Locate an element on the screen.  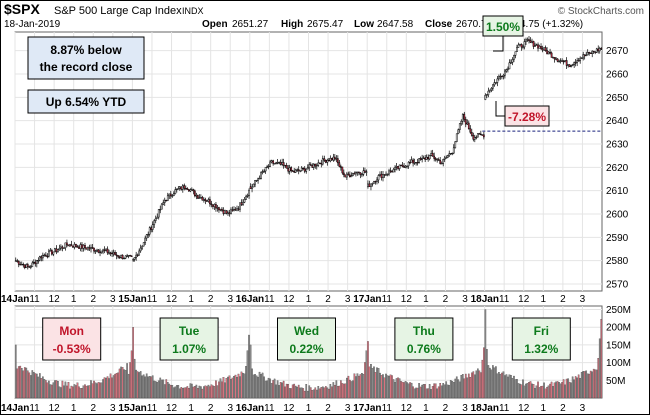
price-tick-label: 2600 is located at coordinates (617, 215).